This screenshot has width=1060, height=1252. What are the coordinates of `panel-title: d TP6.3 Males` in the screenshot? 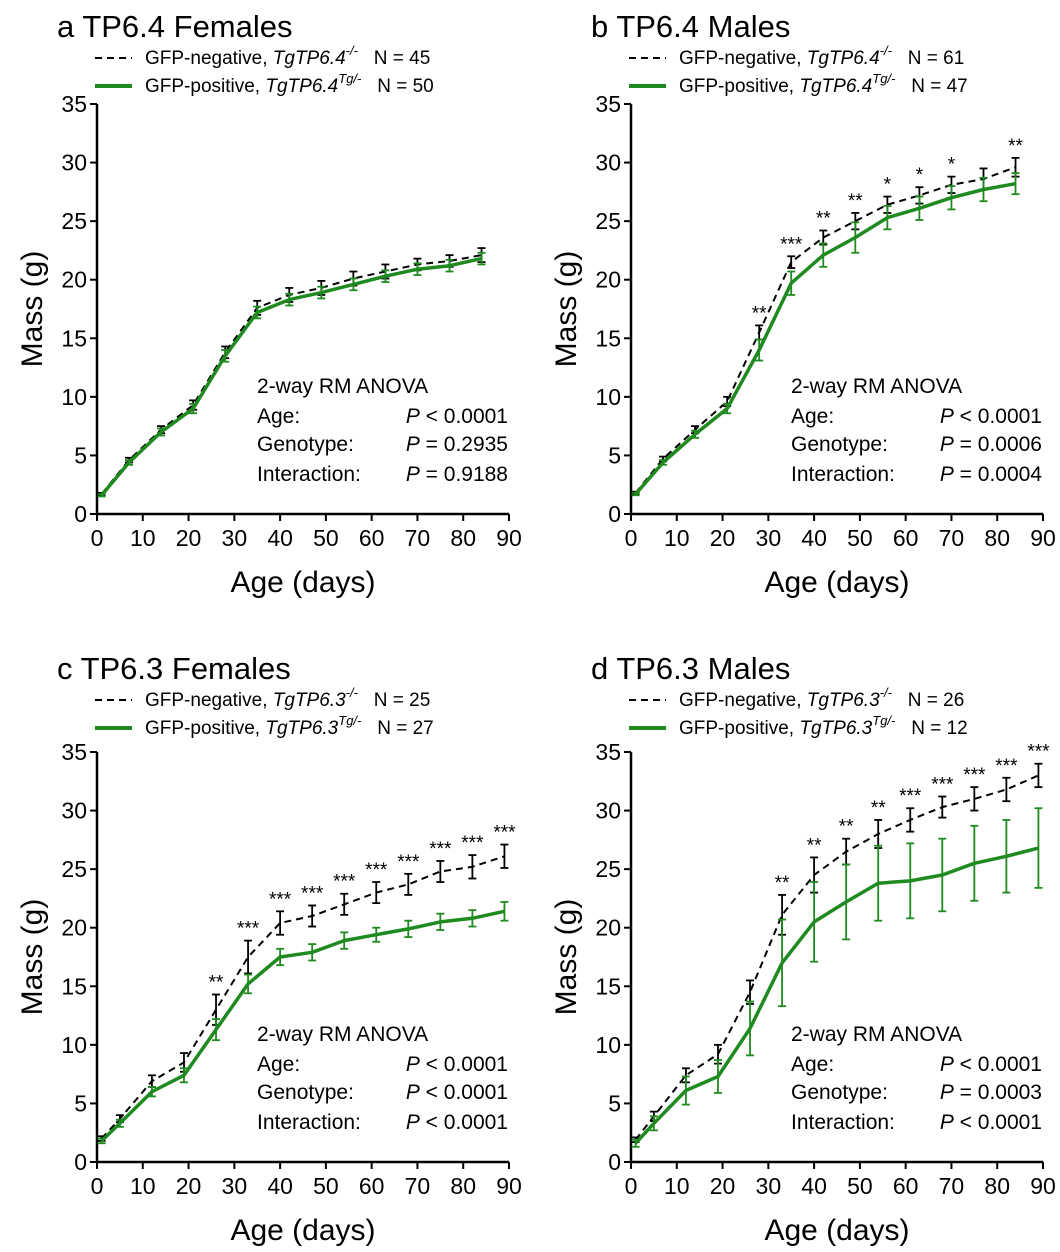 It's located at (690, 668).